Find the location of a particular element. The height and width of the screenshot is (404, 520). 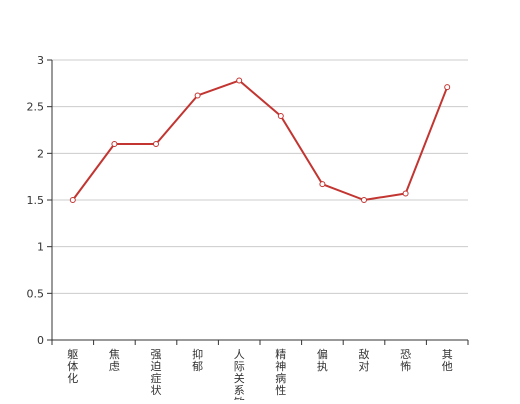

x-tick-label: 其他 is located at coordinates (447, 360).